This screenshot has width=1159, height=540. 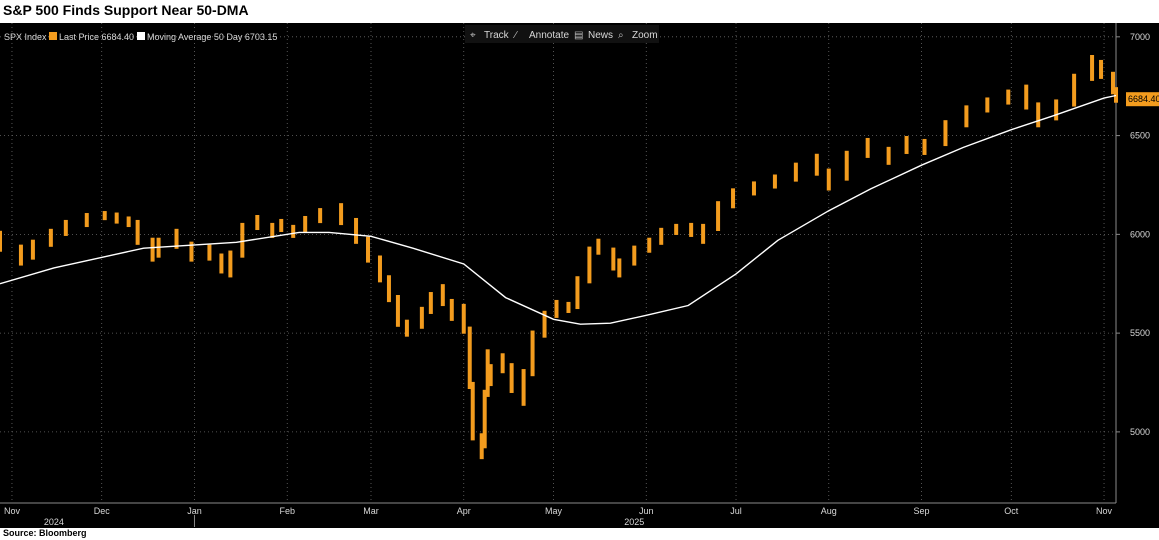 I want to click on chart-toolbar: ⌖ Track ∕ Annotate ▤ News ⌕ Zoom, so click(x=562, y=34).